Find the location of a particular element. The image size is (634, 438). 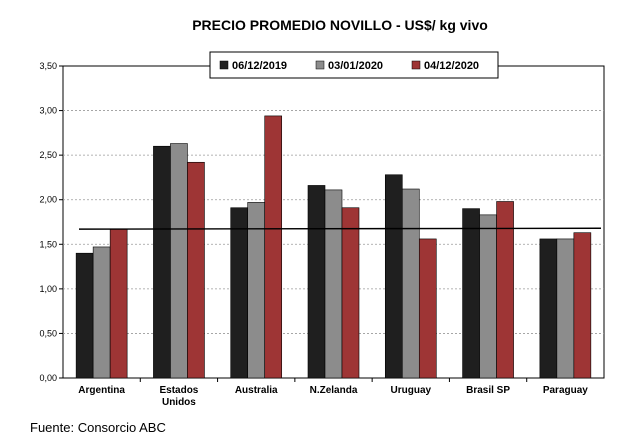

x-tick-label: Uruguay is located at coordinates (411, 390).